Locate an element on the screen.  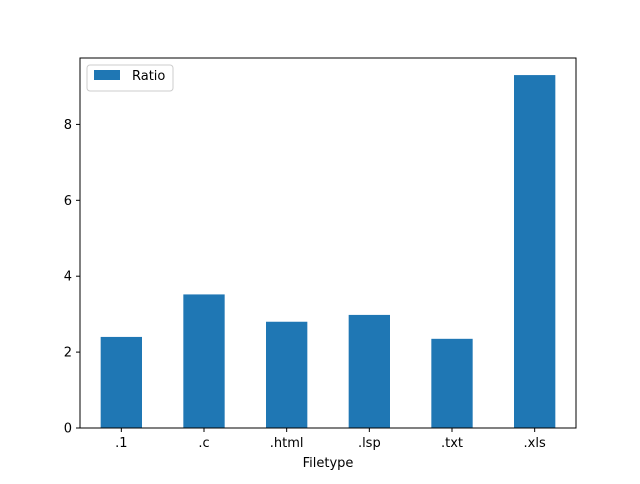
x-tick-label: .txt is located at coordinates (452, 443).